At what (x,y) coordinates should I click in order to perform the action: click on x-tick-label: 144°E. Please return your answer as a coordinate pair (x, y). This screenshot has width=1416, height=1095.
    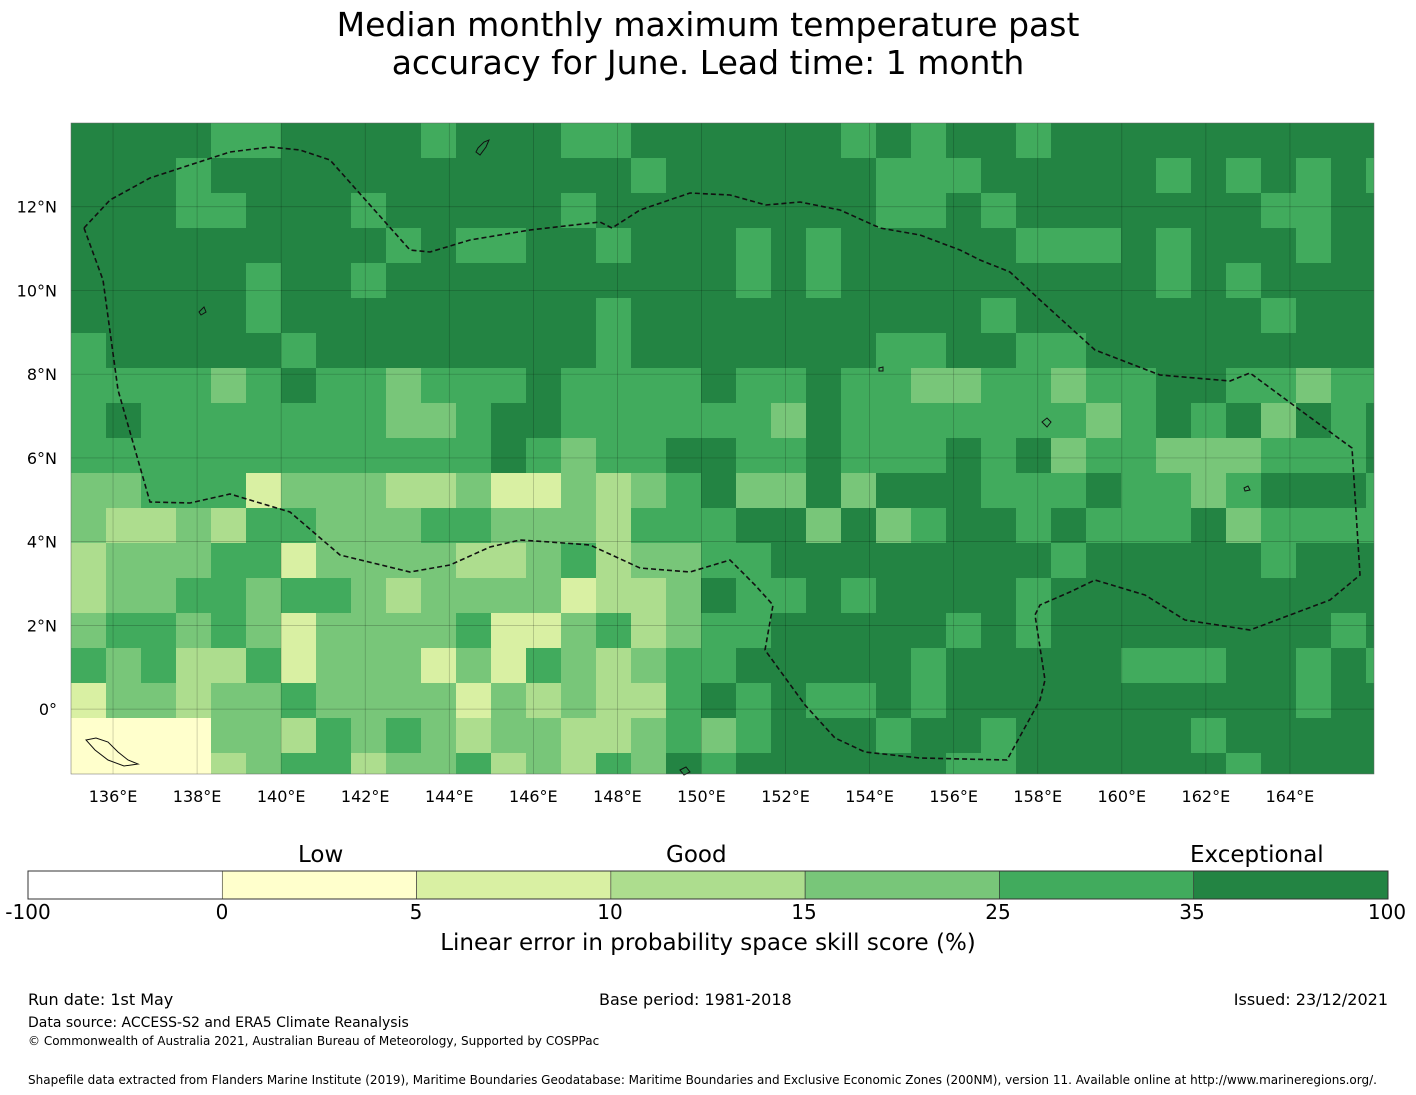
    Looking at the image, I should click on (449, 796).